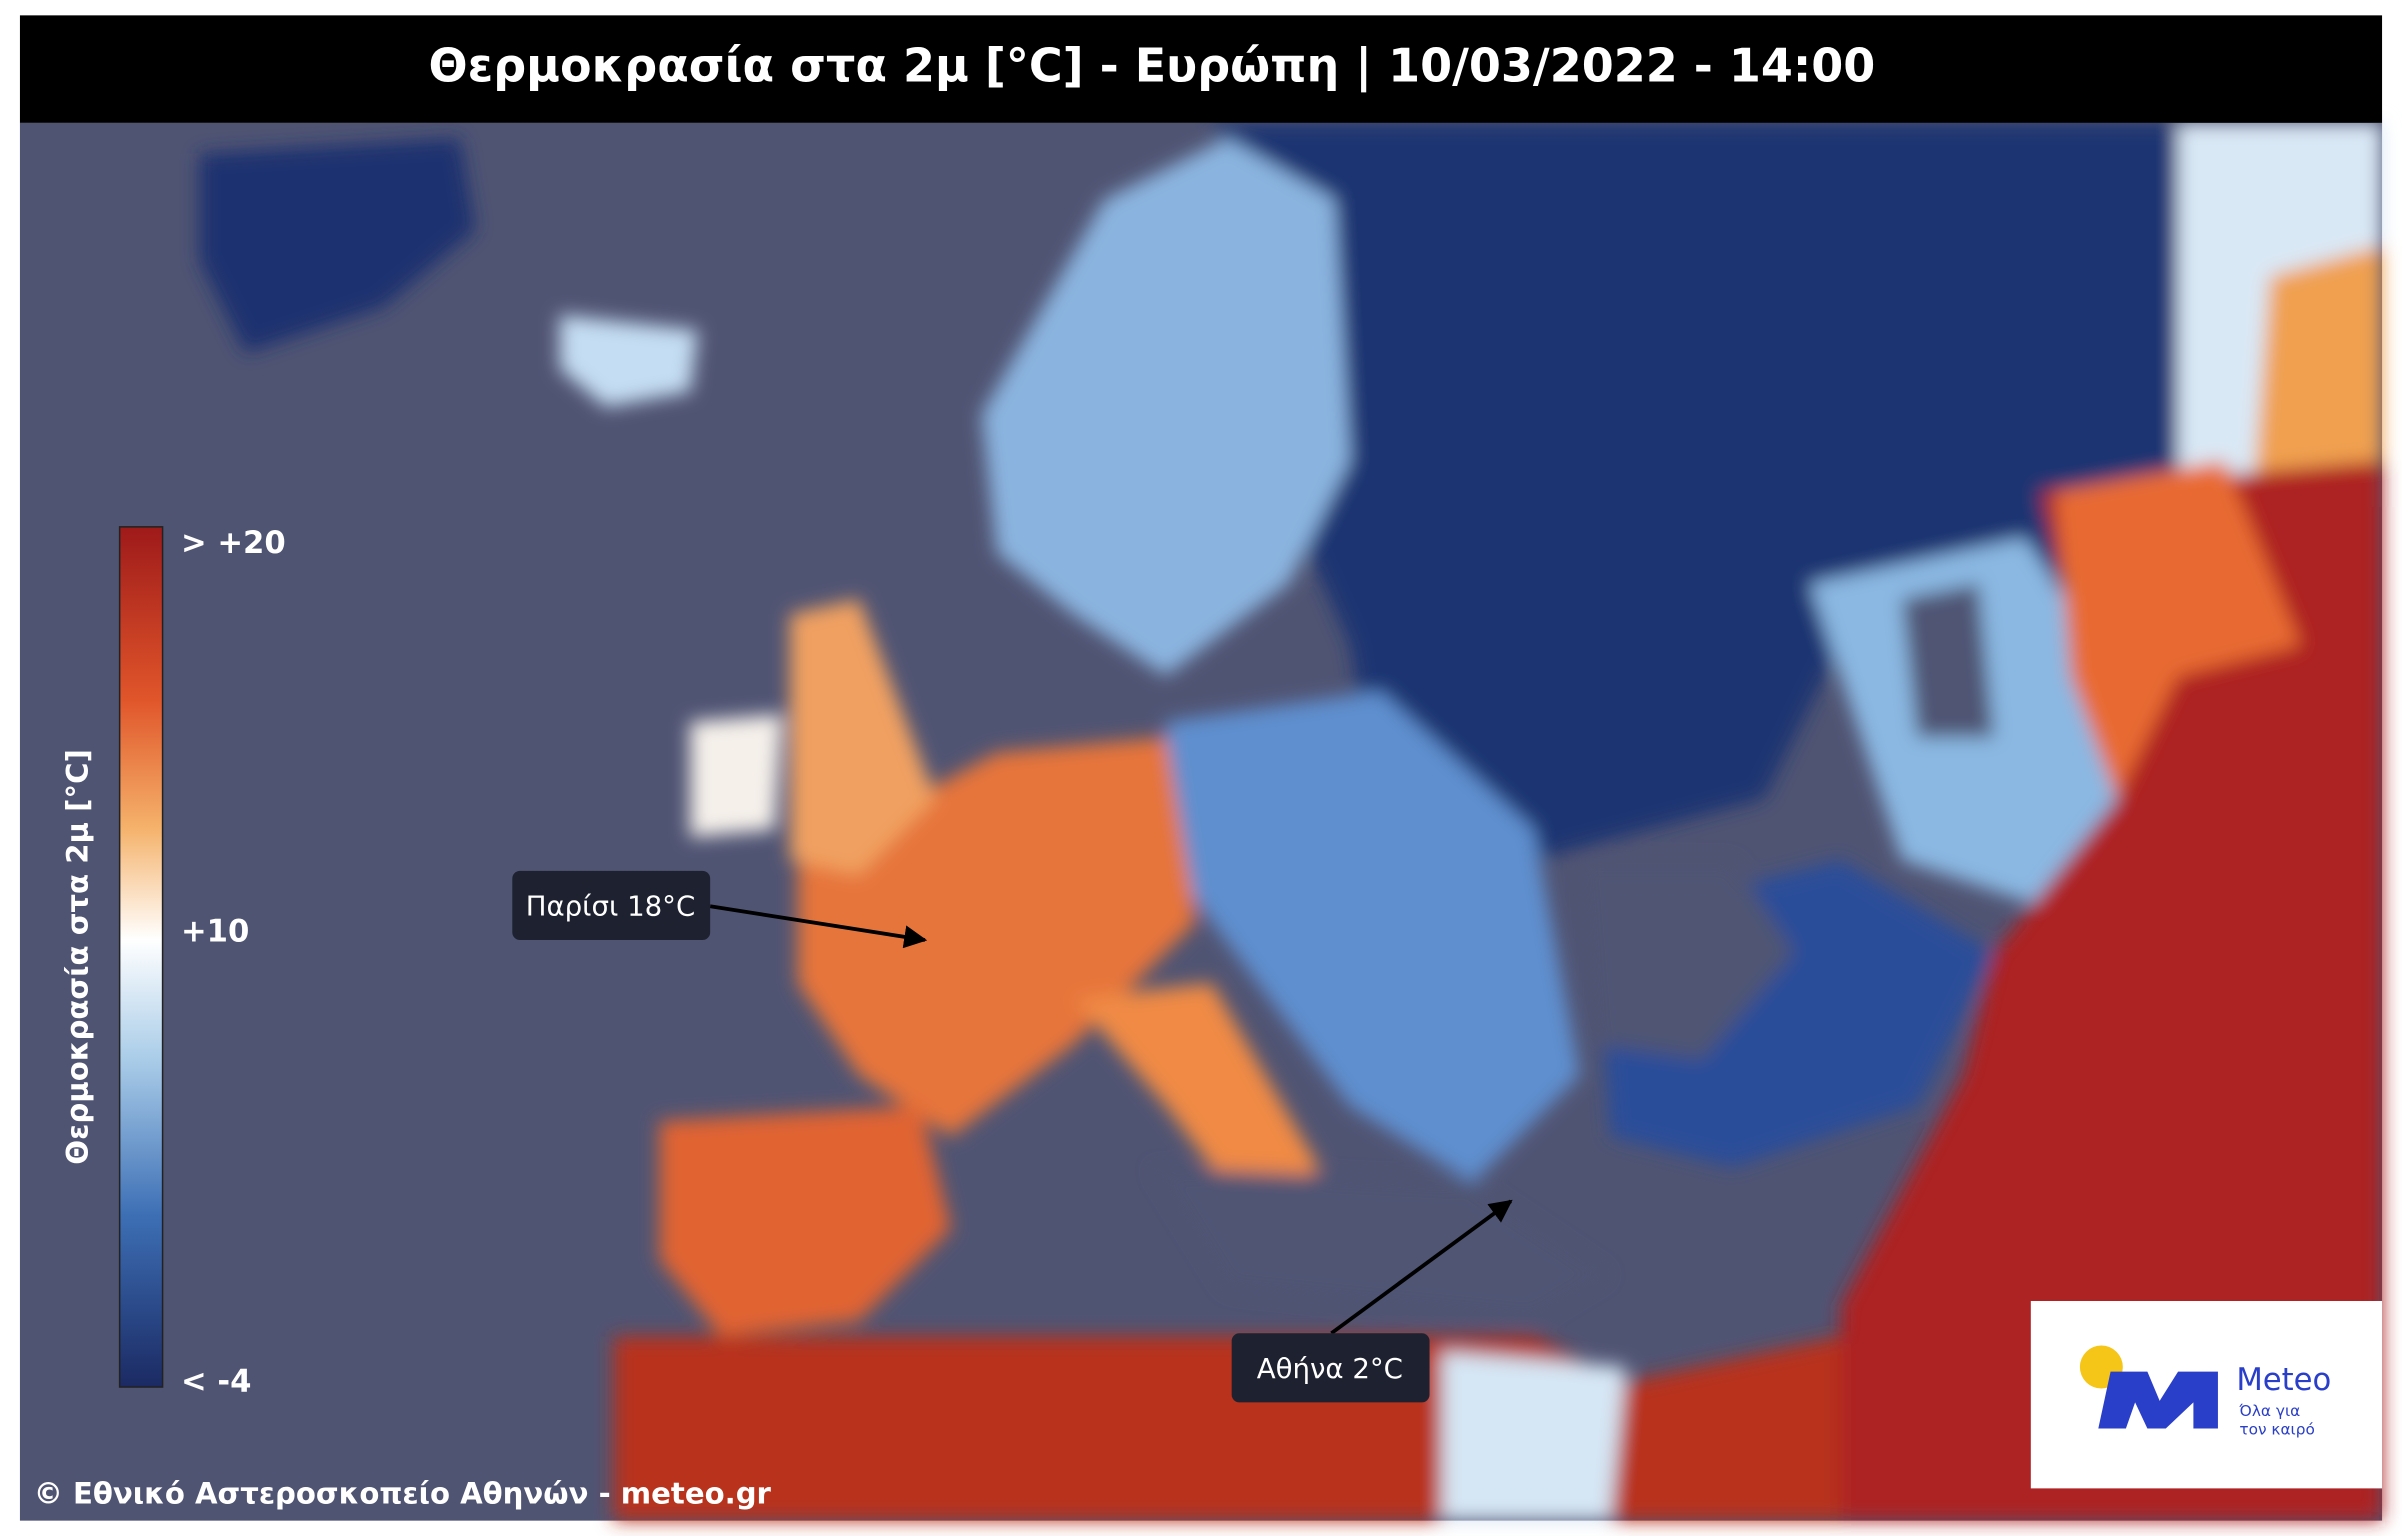 The height and width of the screenshot is (1536, 2402). I want to click on title-bar, so click(1201, 69).